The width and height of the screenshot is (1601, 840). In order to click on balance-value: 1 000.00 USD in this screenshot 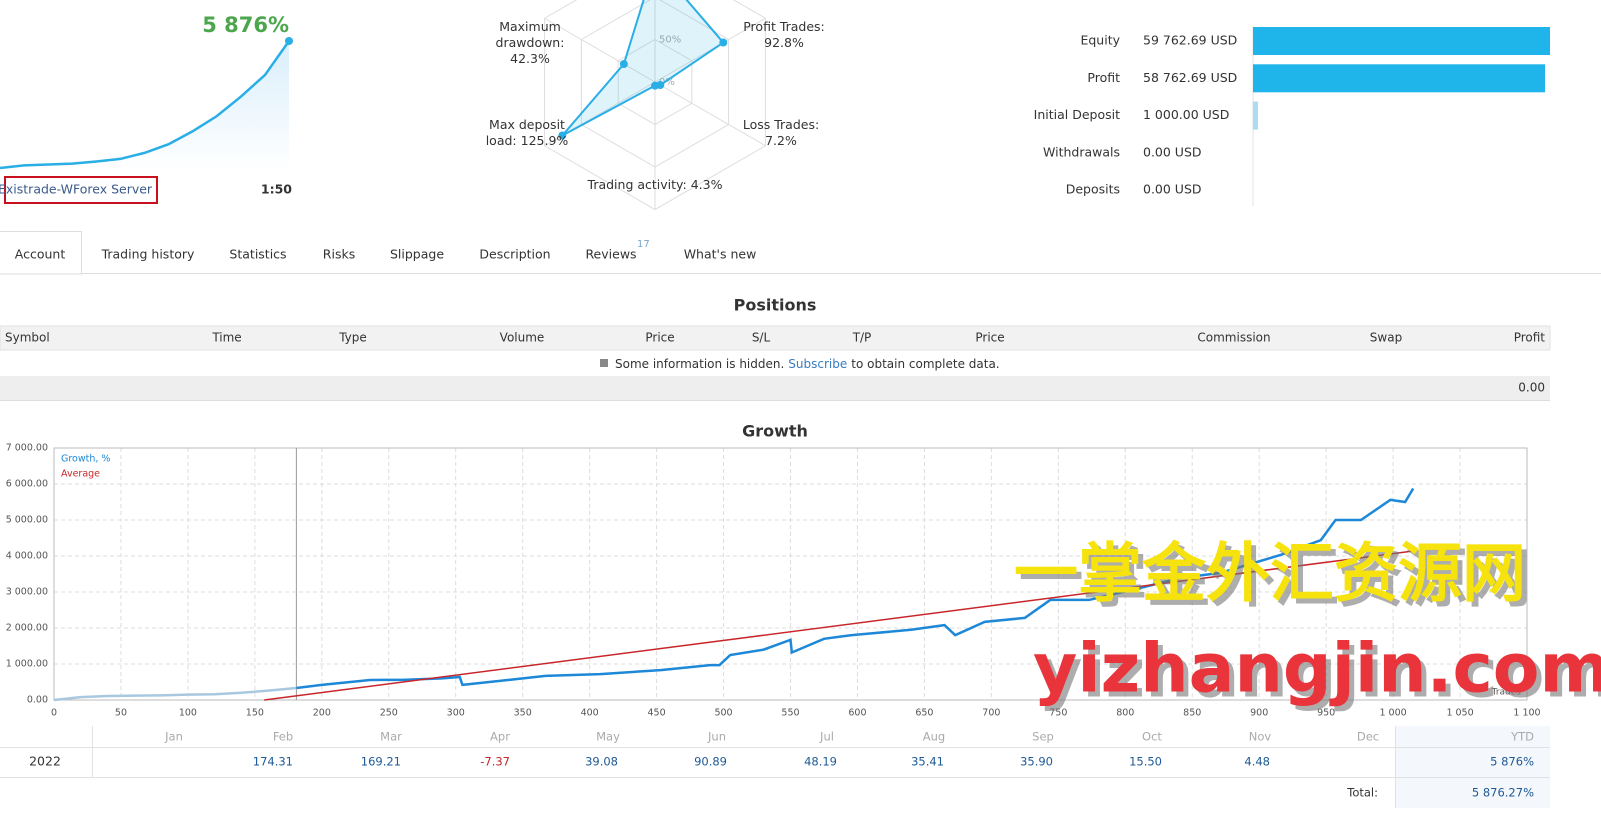, I will do `click(1186, 114)`.